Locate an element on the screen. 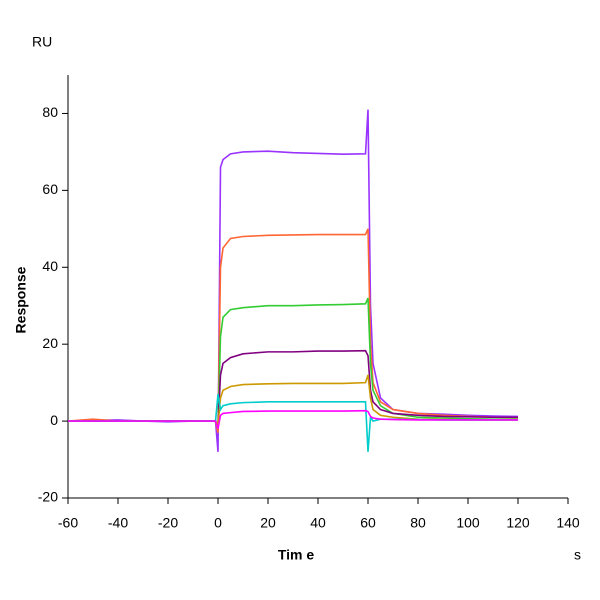  x-tick-label: -20 is located at coordinates (168, 523).